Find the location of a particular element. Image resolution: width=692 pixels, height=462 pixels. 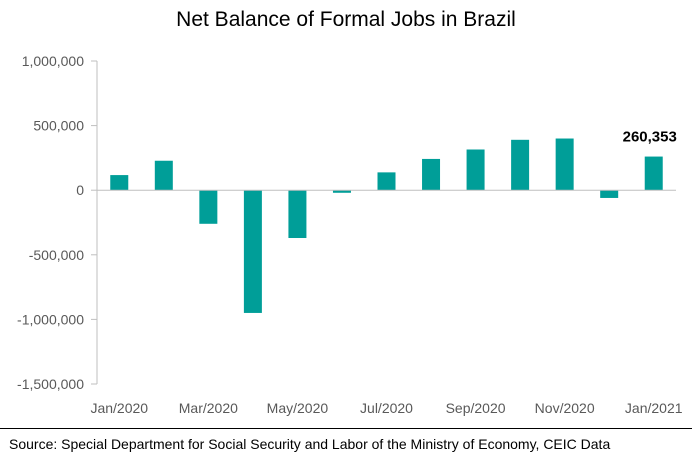

x-tick-label: May/2020 is located at coordinates (298, 408).